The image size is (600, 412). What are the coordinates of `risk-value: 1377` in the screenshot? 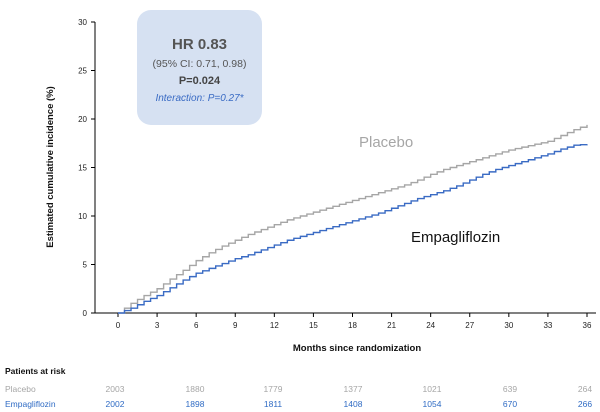 It's located at (353, 389).